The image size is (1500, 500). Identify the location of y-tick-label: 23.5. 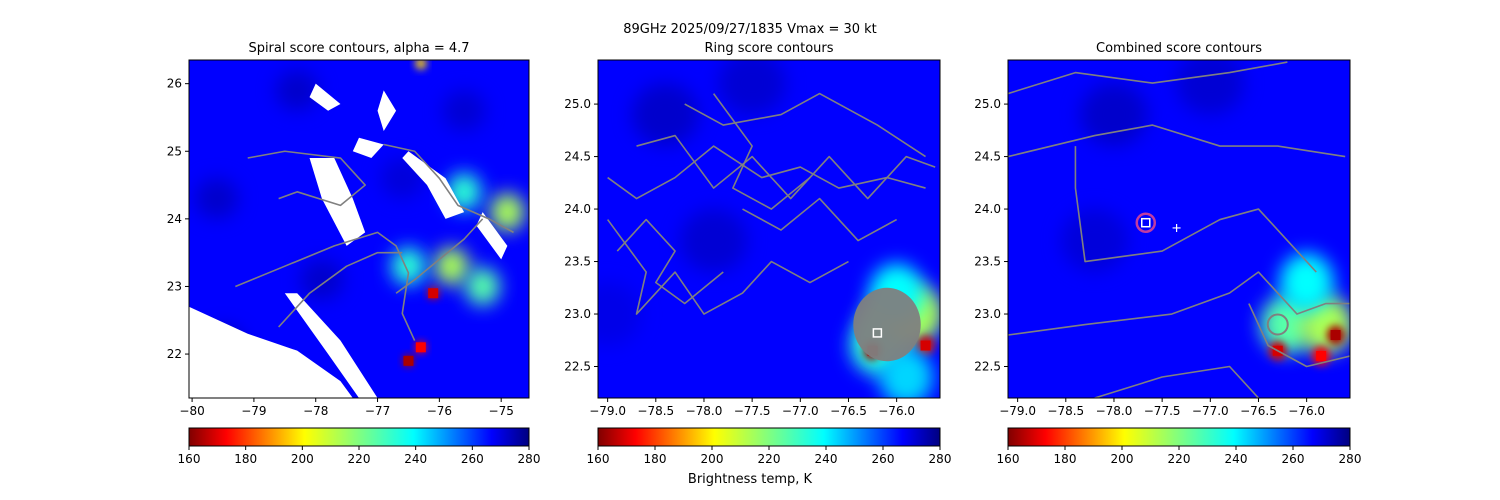
(577, 262).